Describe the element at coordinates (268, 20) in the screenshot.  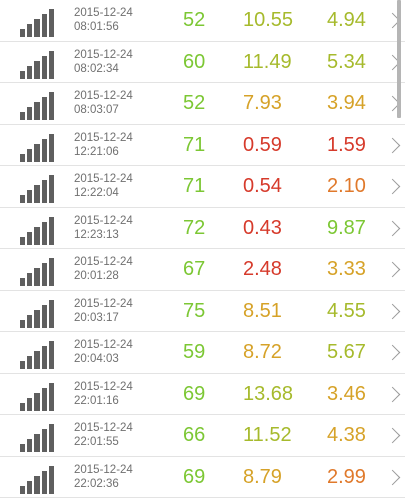
I see `value-2: 10.55` at that location.